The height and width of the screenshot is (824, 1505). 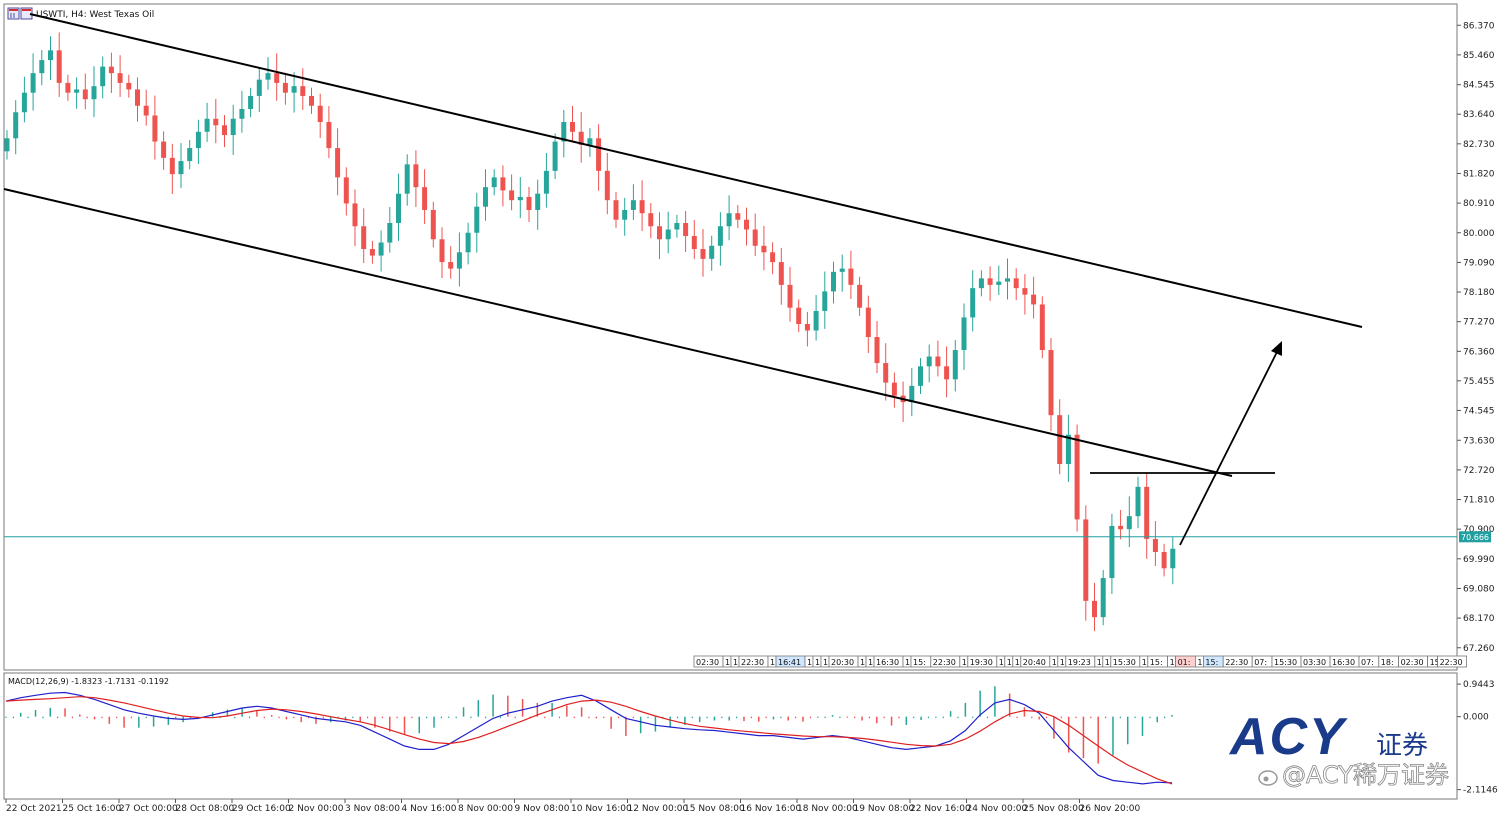 What do you see at coordinates (1338, 748) in the screenshot?
I see `acy-watermark: ACY 证券 @ACY稀万证券` at bounding box center [1338, 748].